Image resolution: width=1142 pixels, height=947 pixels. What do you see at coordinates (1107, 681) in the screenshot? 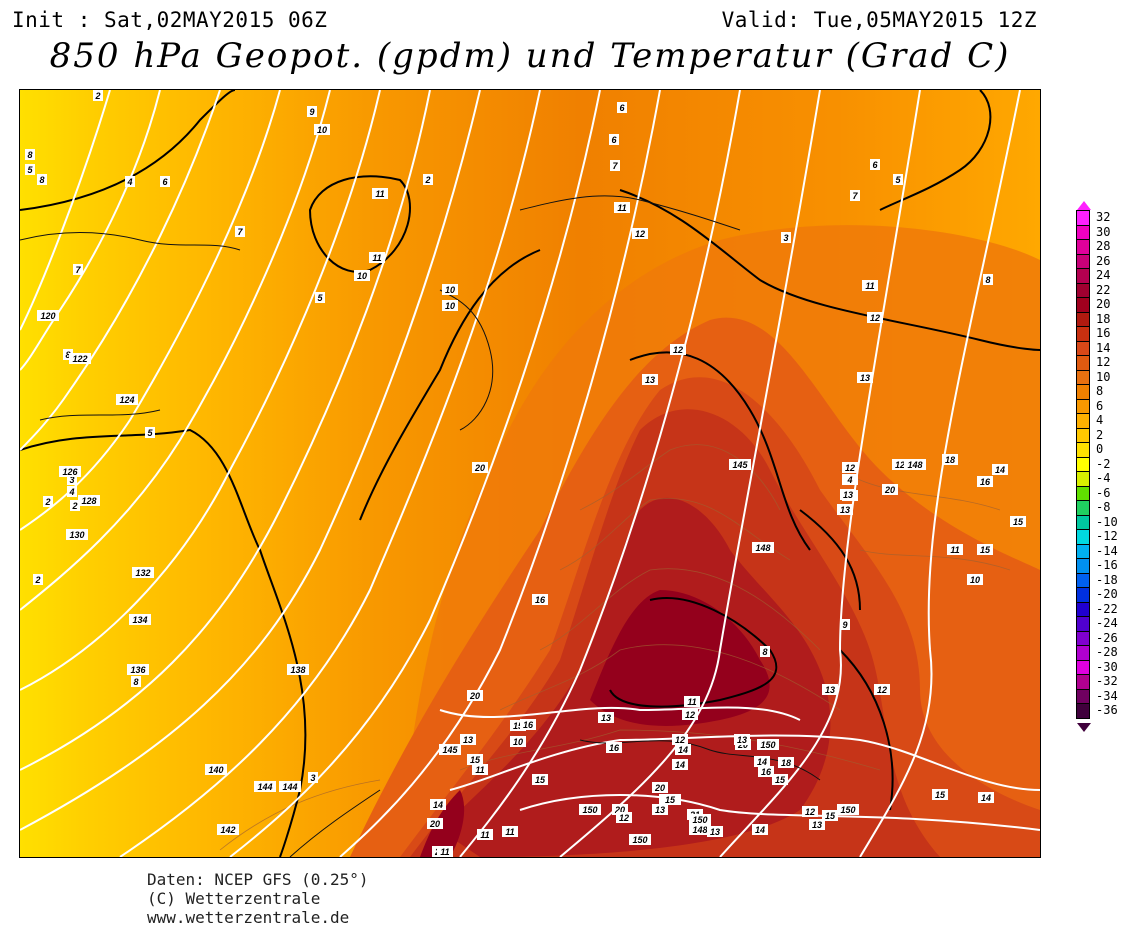
I see `legend-label: -32` at bounding box center [1107, 681].